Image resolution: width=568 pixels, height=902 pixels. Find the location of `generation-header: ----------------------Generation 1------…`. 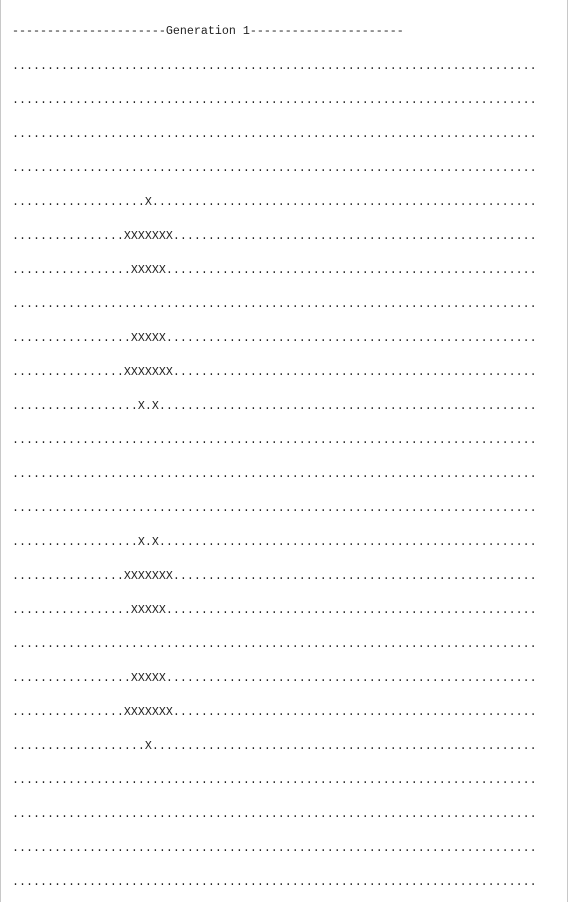

generation-header: ----------------------Generation 1------… is located at coordinates (208, 31).